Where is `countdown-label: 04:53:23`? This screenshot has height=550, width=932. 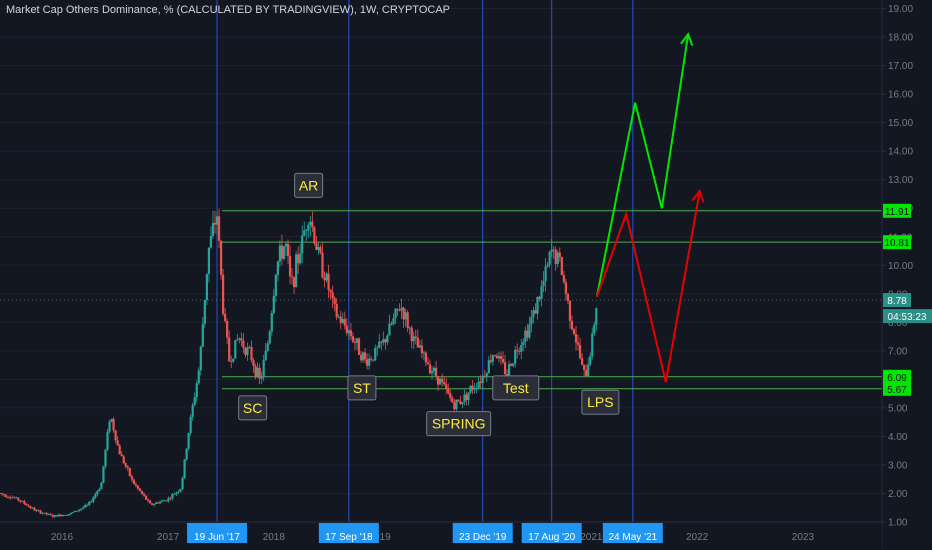
countdown-label: 04:53:23 is located at coordinates (907, 317).